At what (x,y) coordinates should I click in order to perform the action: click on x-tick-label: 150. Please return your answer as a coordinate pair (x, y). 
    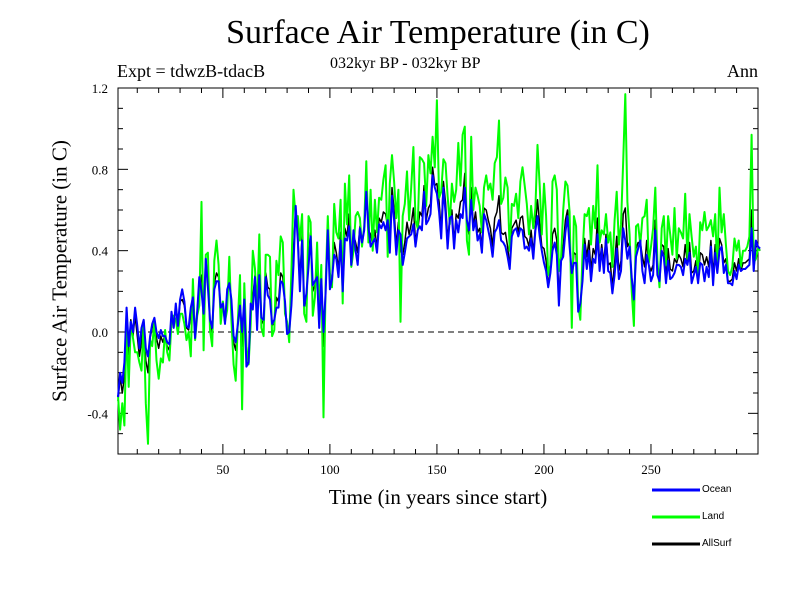
    Looking at the image, I should click on (437, 469).